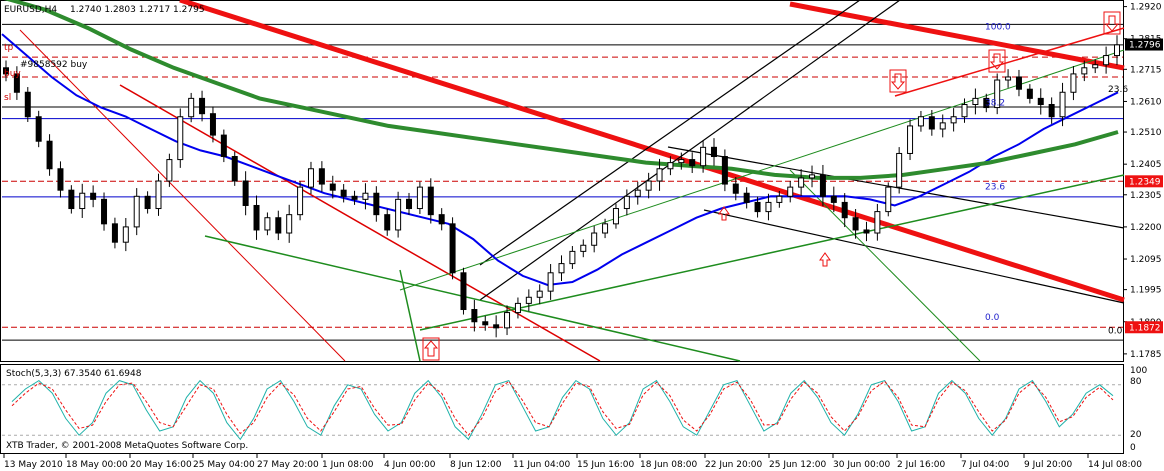 The width and height of the screenshot is (1164, 471). What do you see at coordinates (7, 98) in the screenshot?
I see `left-label-sl: sl` at bounding box center [7, 98].